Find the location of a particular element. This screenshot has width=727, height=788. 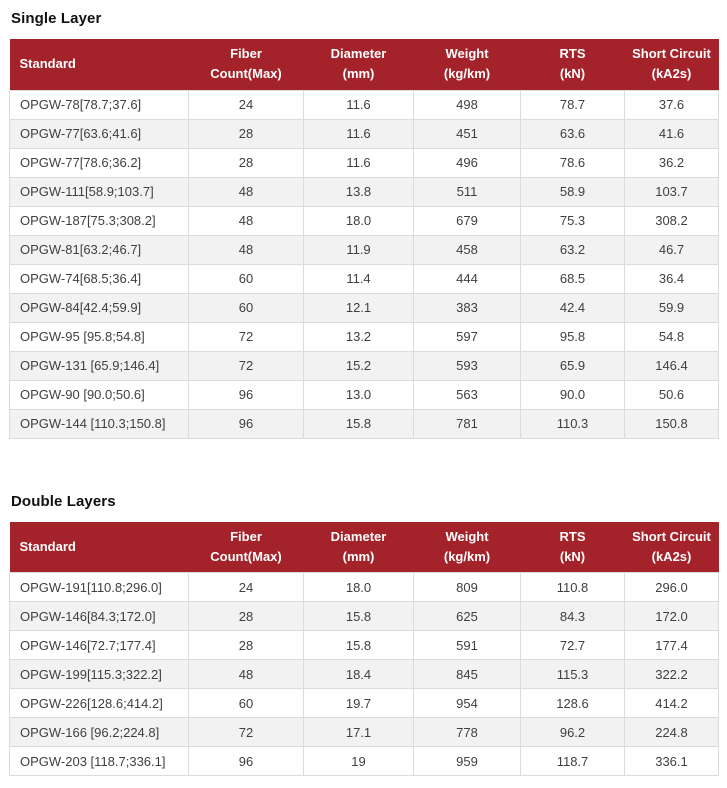

table-row: OPGW-77[78.6;36.2] 28 11.6 496 78.6 36.2 is located at coordinates (364, 162).